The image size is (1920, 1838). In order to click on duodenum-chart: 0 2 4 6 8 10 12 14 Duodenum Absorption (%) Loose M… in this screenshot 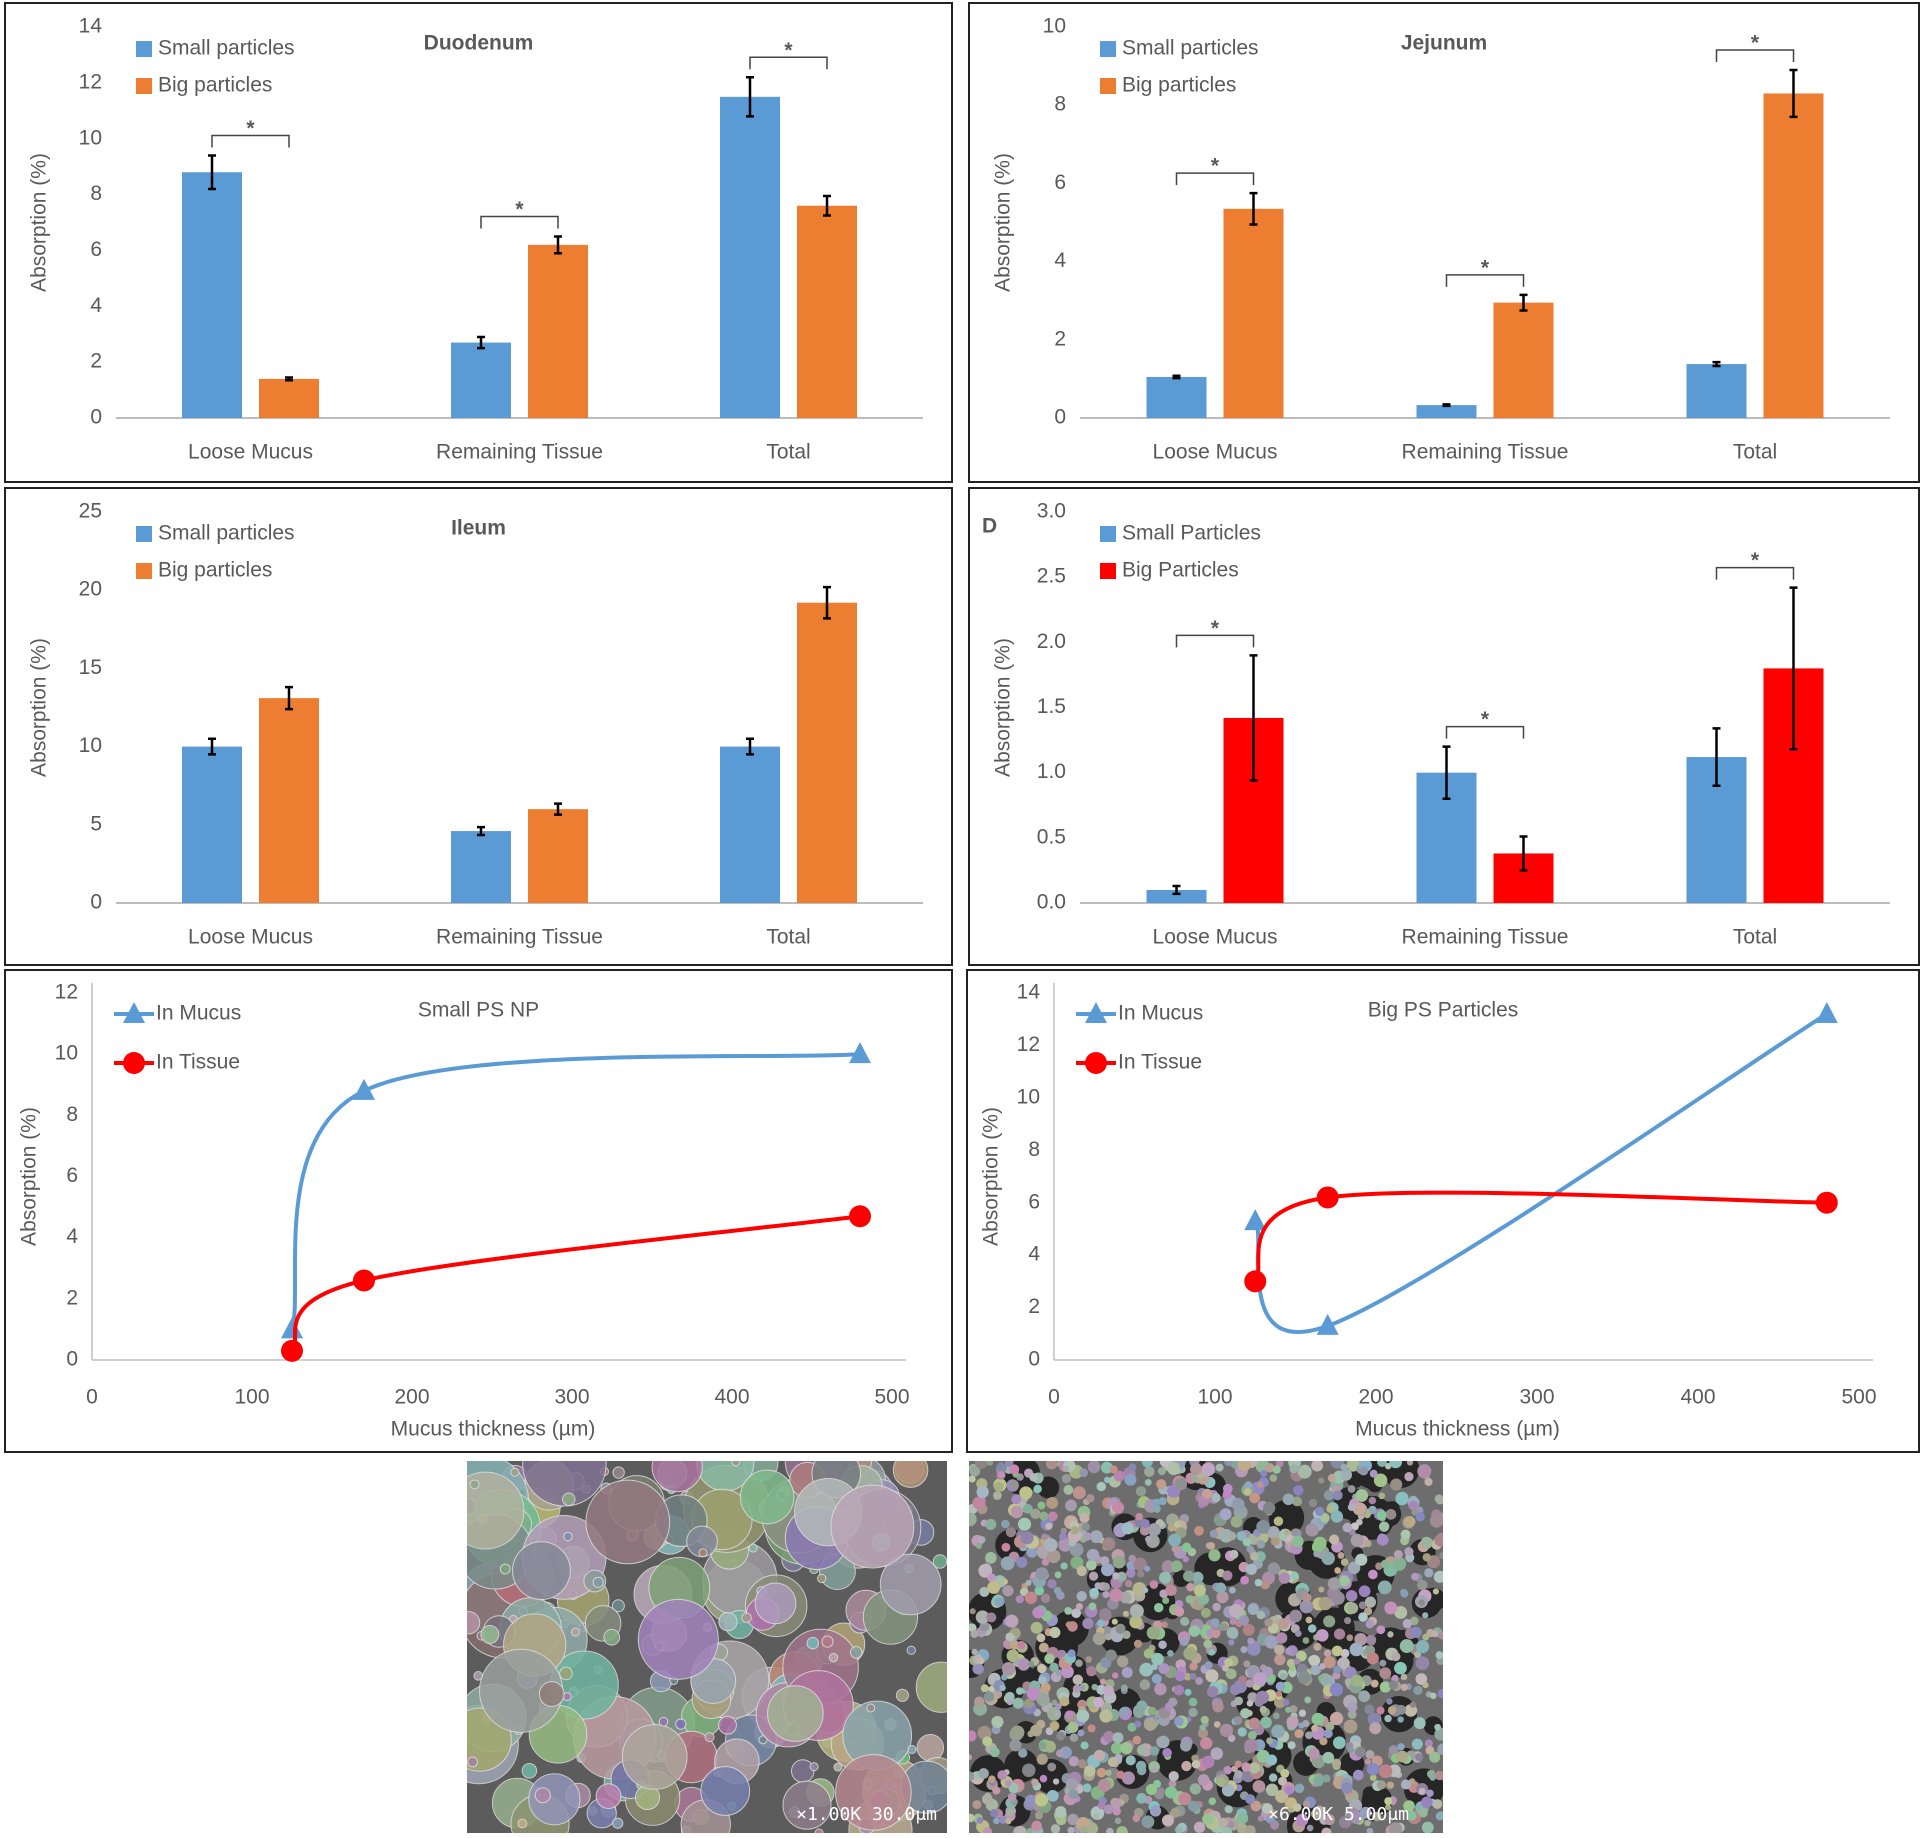, I will do `click(478, 242)`.